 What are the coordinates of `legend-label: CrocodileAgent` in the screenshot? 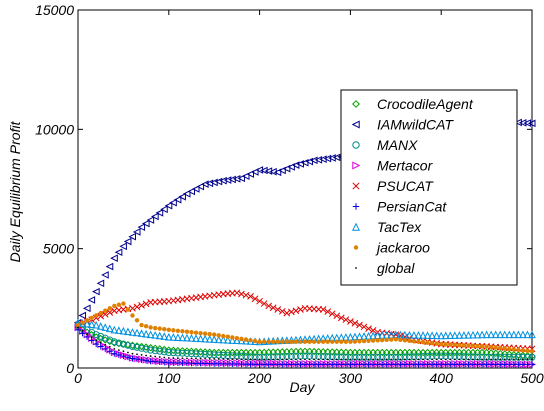 It's located at (425, 104).